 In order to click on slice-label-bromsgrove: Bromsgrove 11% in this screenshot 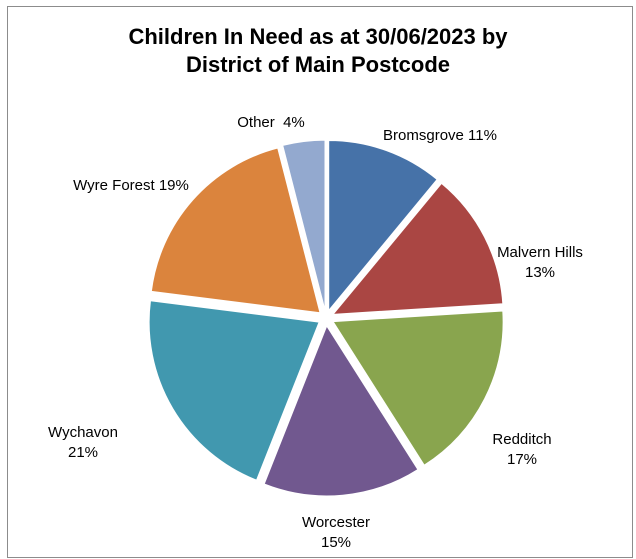, I will do `click(440, 135)`.